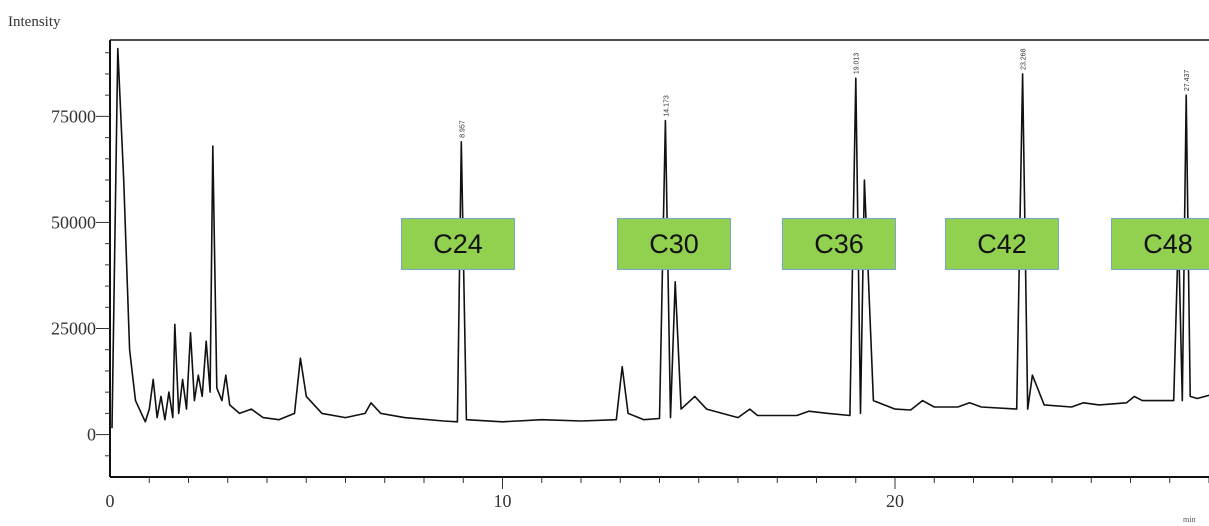 The width and height of the screenshot is (1209, 526). I want to click on peak-retention-label: 8.957, so click(462, 129).